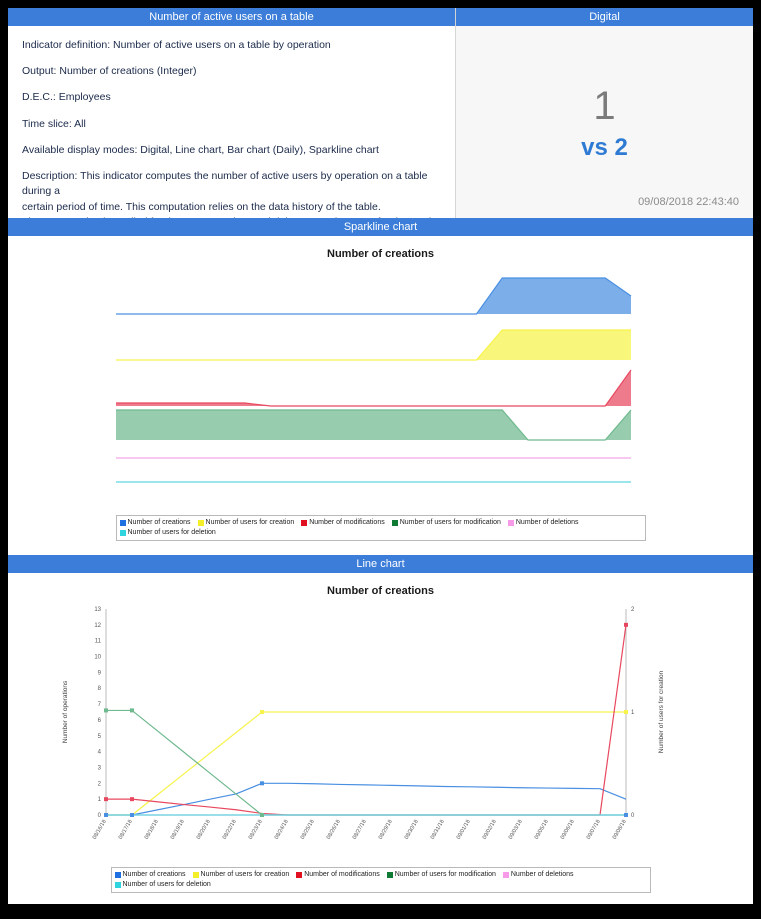  What do you see at coordinates (380, 564) in the screenshot?
I see `linechart-panel-header: Line chart` at bounding box center [380, 564].